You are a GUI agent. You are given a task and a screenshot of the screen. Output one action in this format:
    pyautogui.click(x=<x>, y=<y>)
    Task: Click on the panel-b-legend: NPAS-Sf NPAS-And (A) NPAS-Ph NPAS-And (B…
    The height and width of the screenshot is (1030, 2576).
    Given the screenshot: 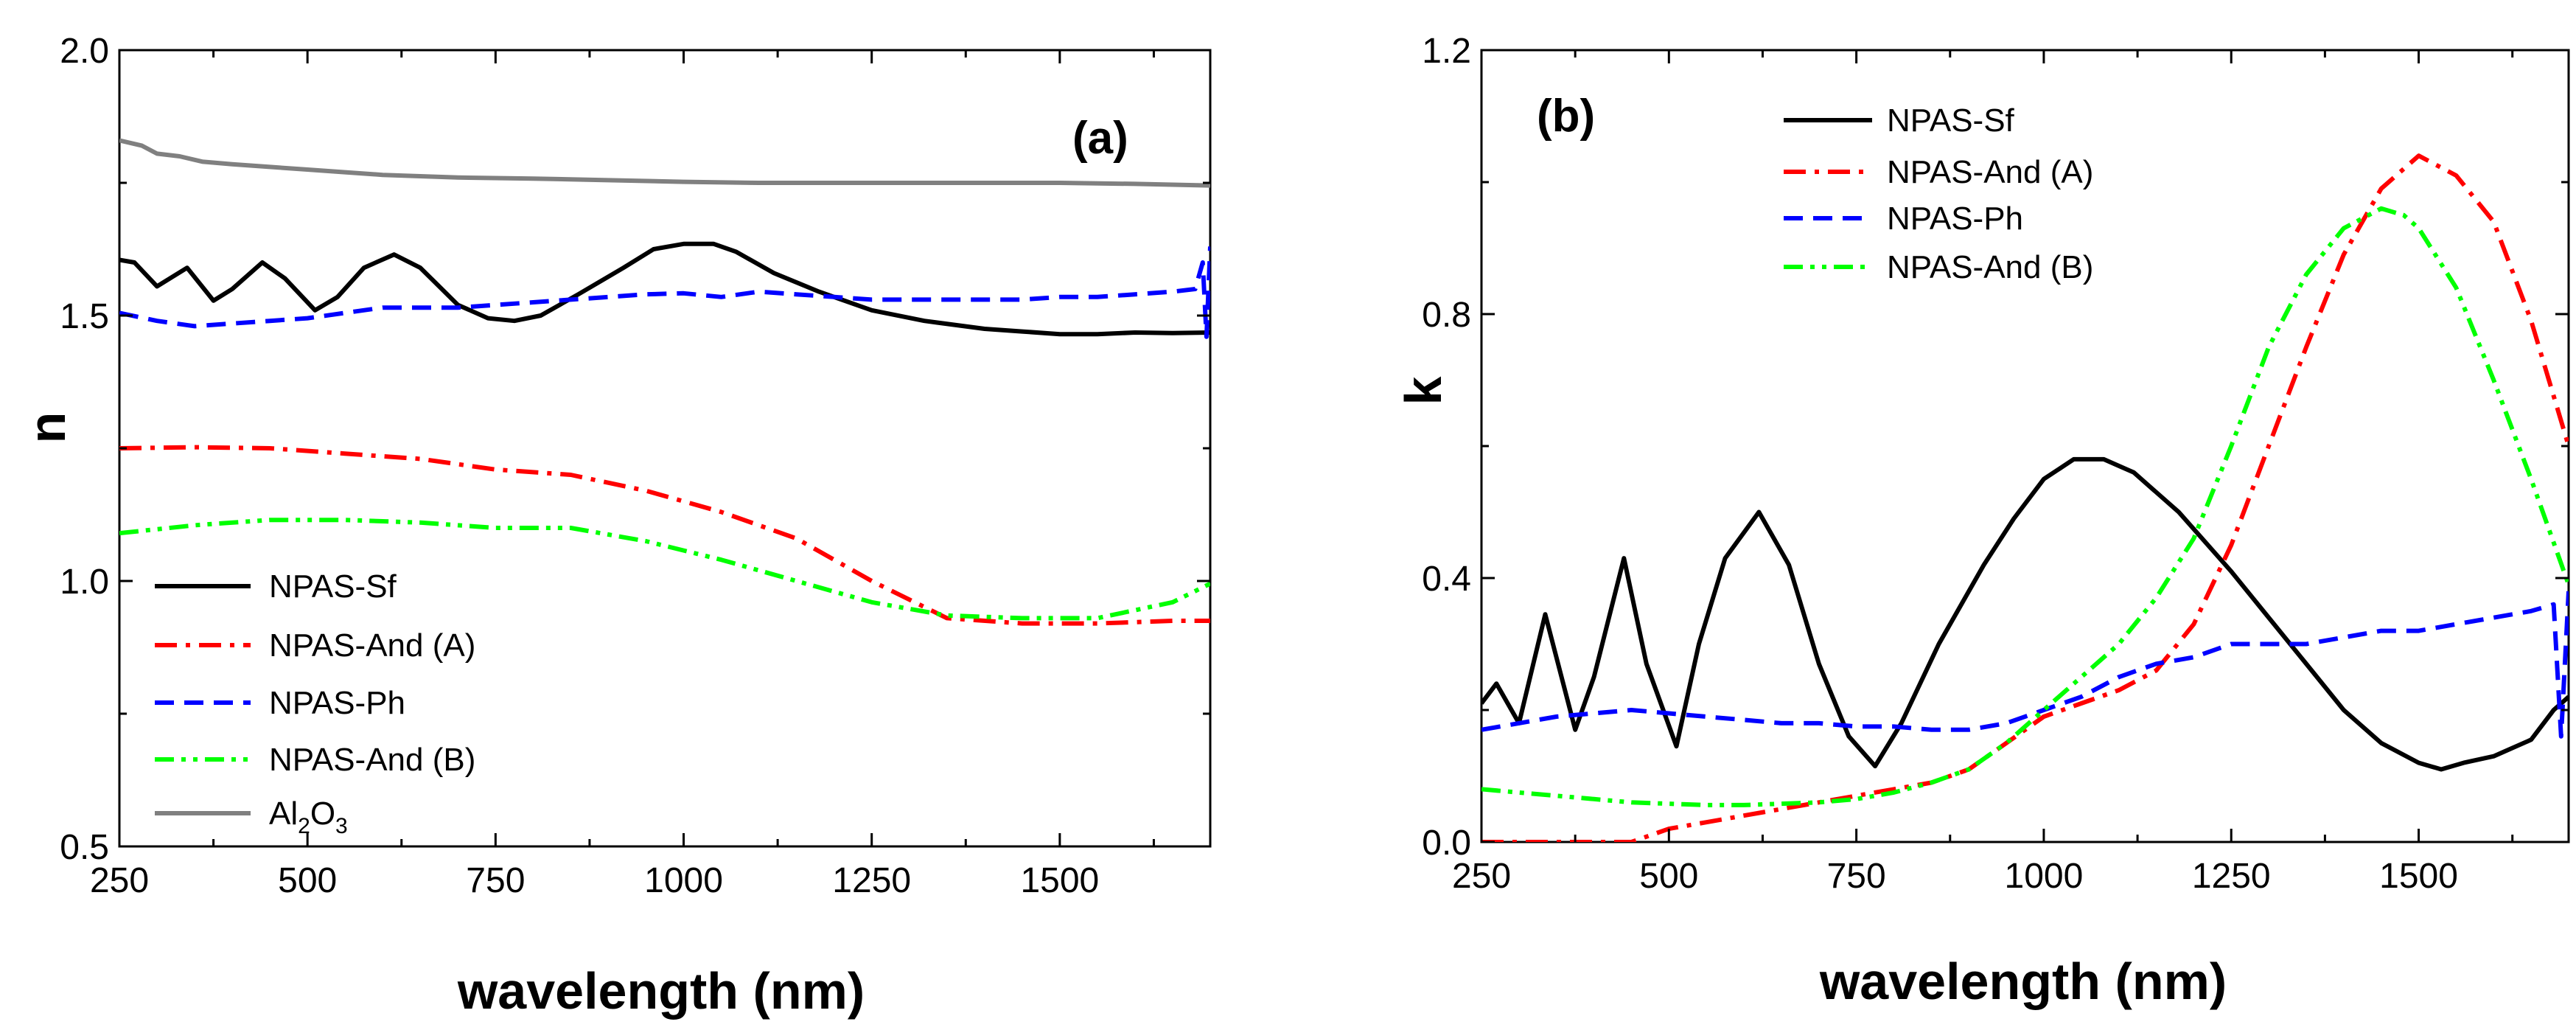 What is the action you would take?
    pyautogui.click(x=1938, y=193)
    